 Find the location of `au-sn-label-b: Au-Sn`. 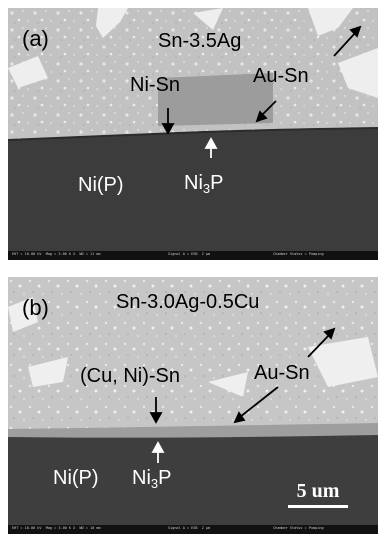

au-sn-label-b: Au-Sn is located at coordinates (282, 373).